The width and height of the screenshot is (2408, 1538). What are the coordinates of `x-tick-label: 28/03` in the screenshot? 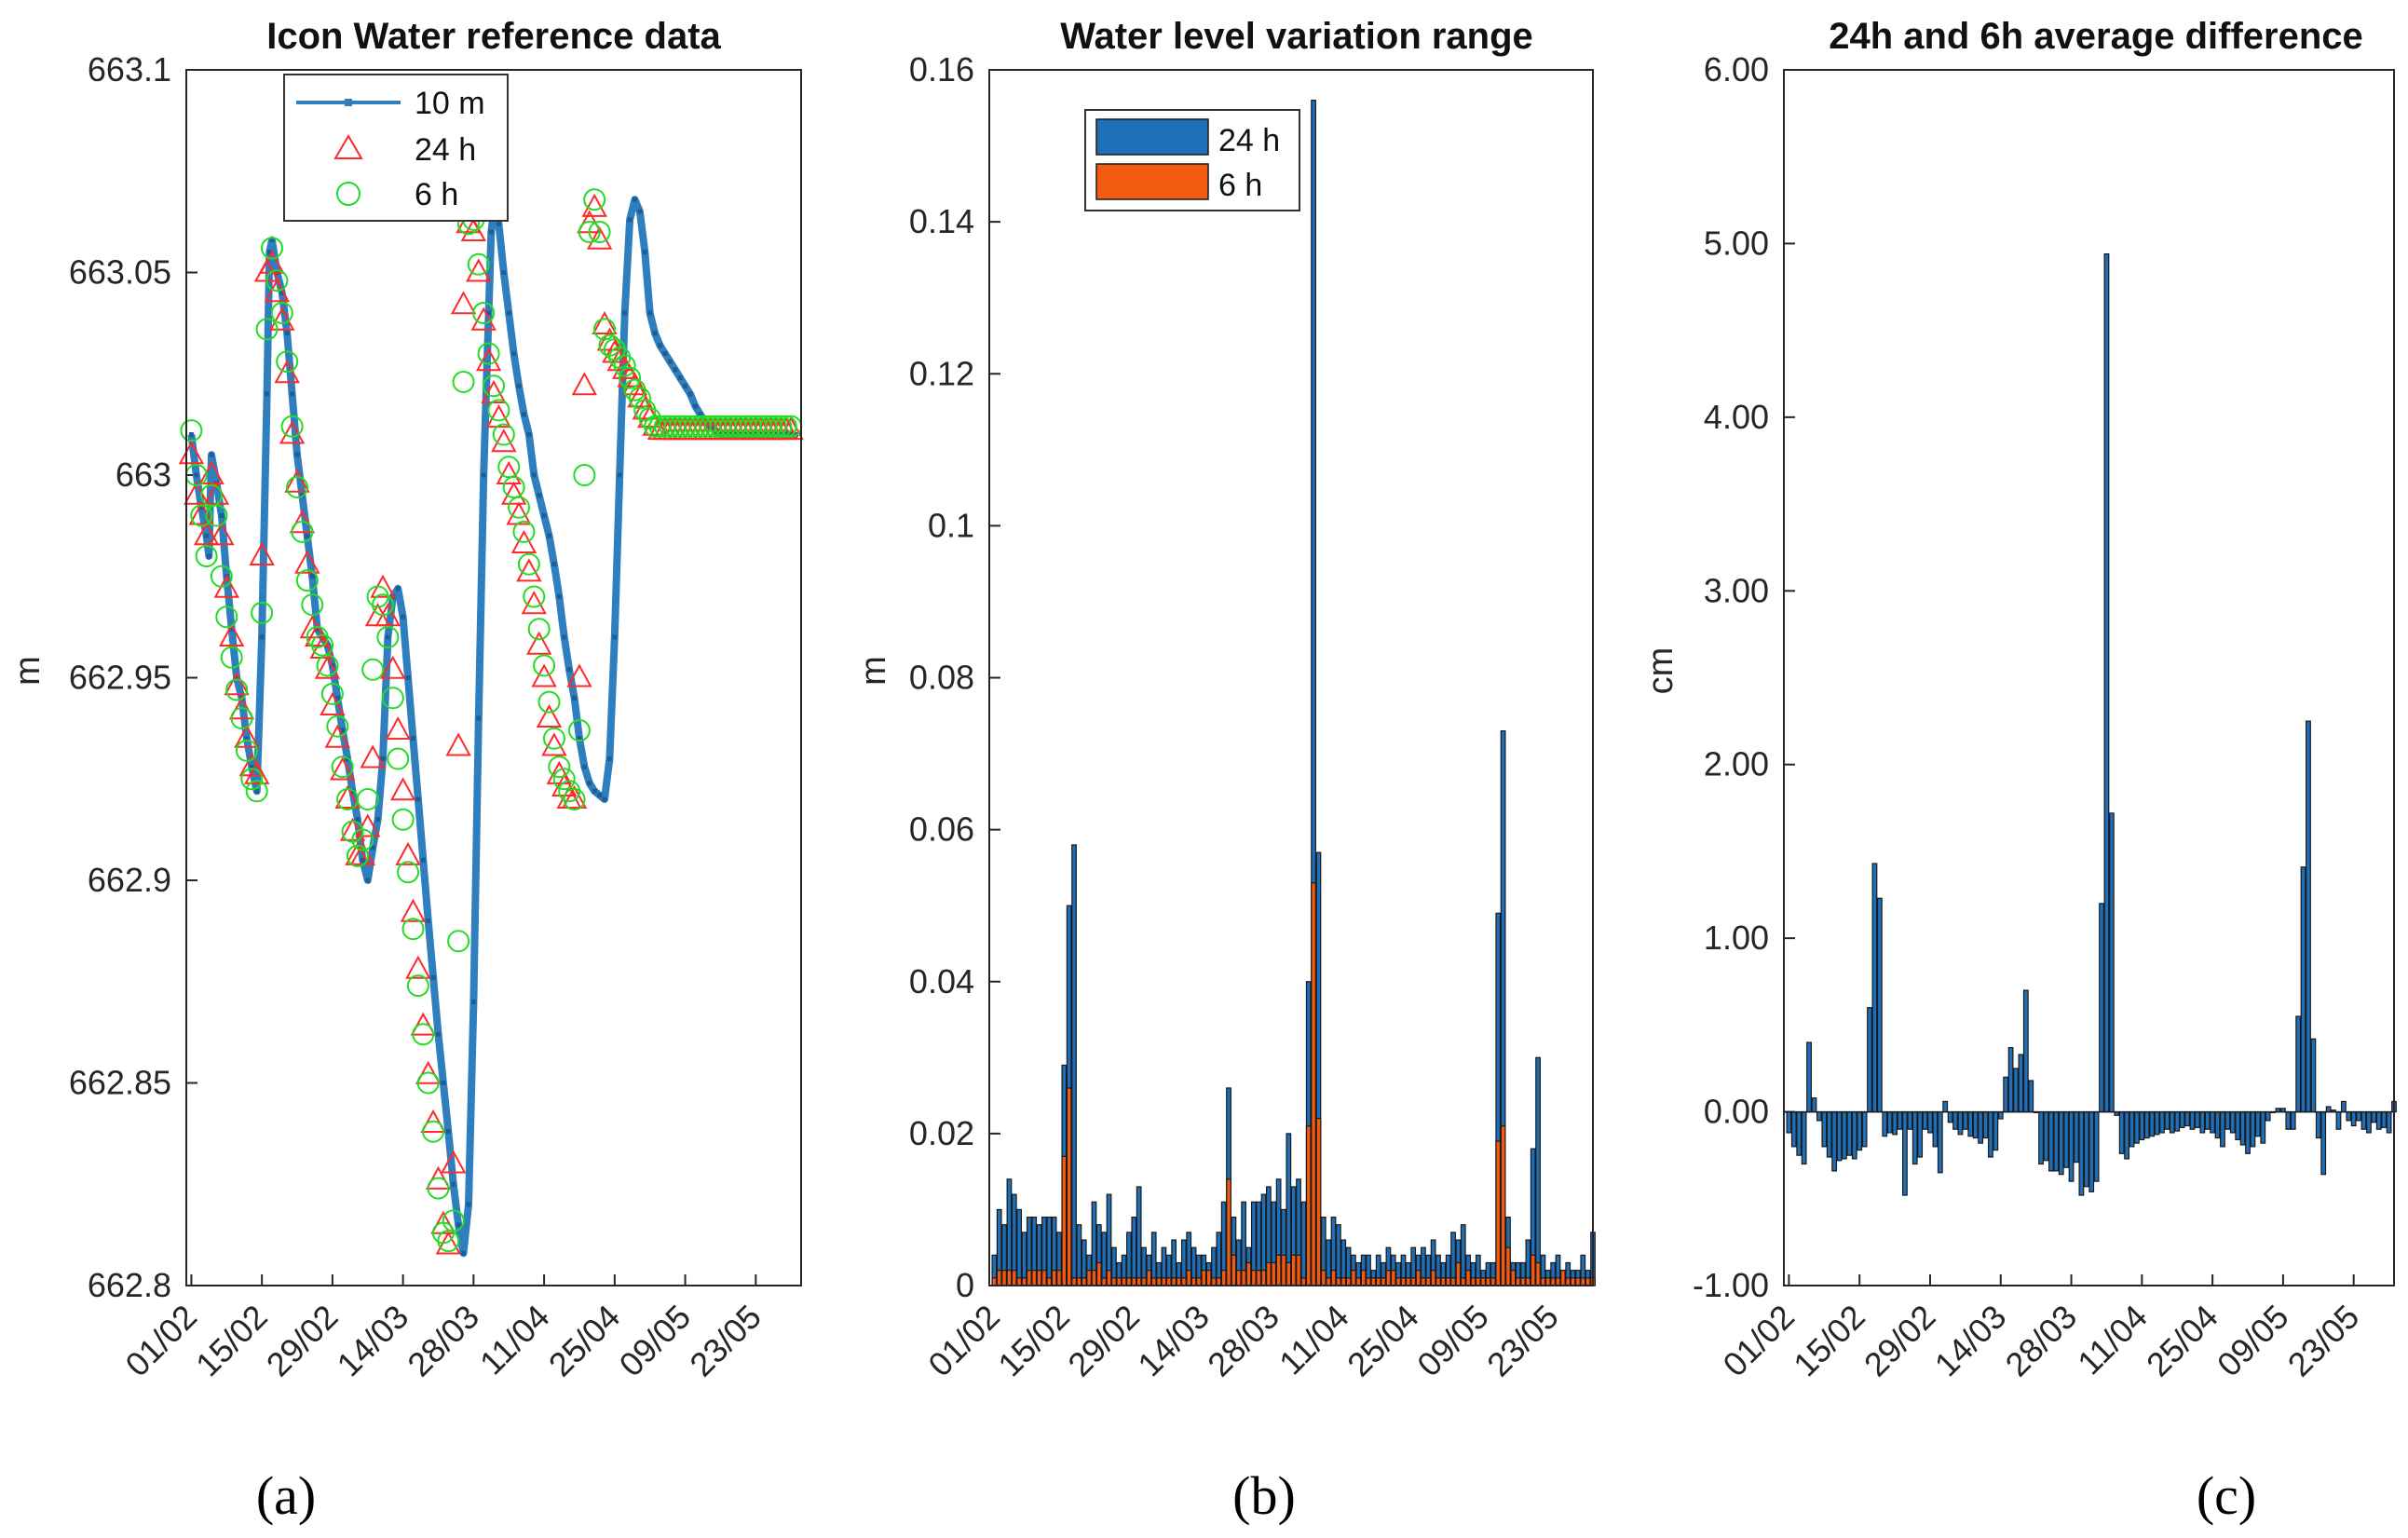 It's located at (2041, 1341).